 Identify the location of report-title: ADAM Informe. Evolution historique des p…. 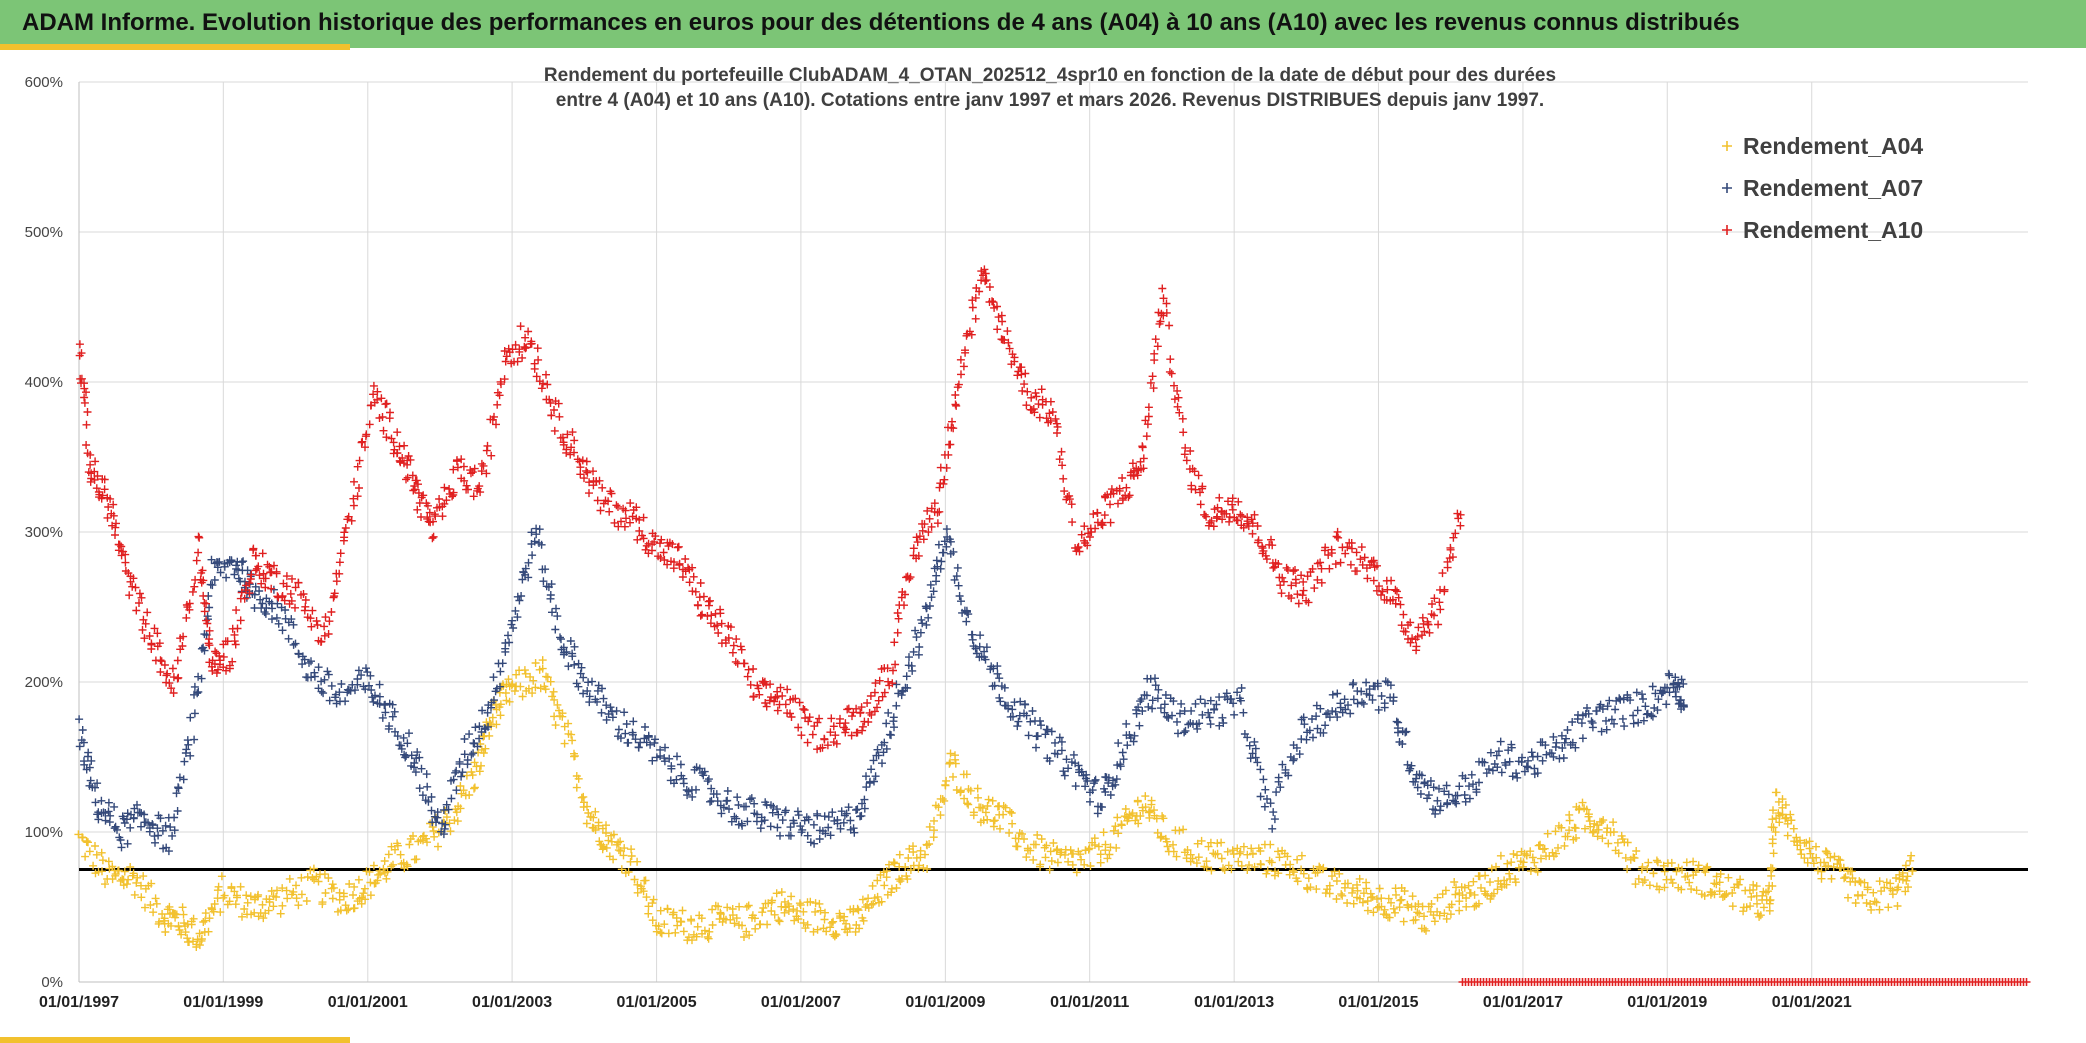
(881, 22).